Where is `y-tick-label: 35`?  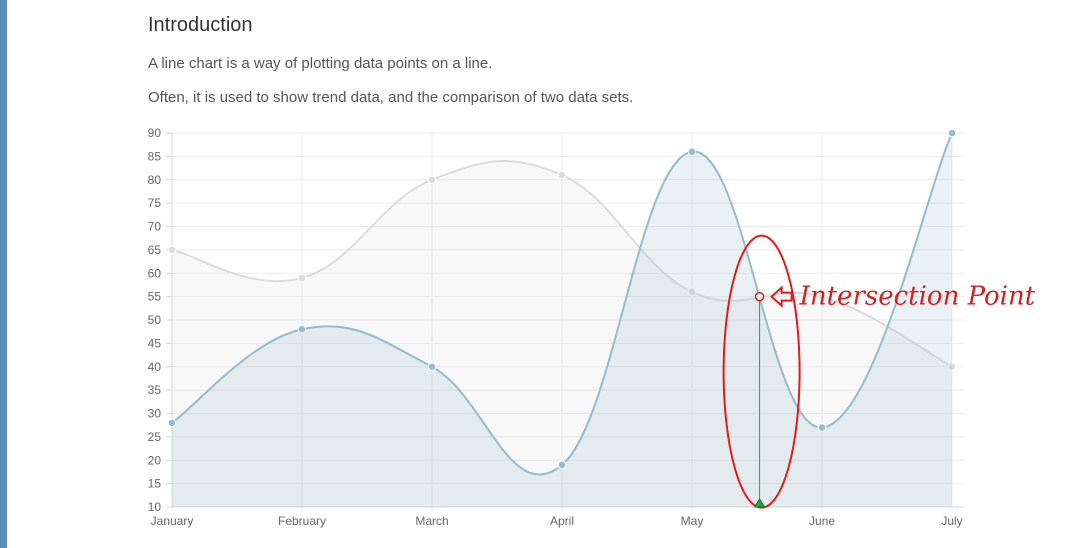
y-tick-label: 35 is located at coordinates (155, 390).